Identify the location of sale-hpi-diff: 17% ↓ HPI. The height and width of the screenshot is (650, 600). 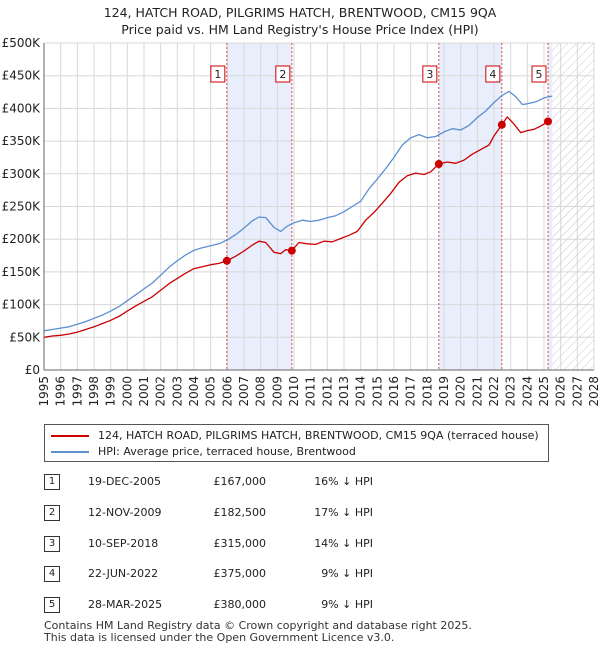
(343, 512).